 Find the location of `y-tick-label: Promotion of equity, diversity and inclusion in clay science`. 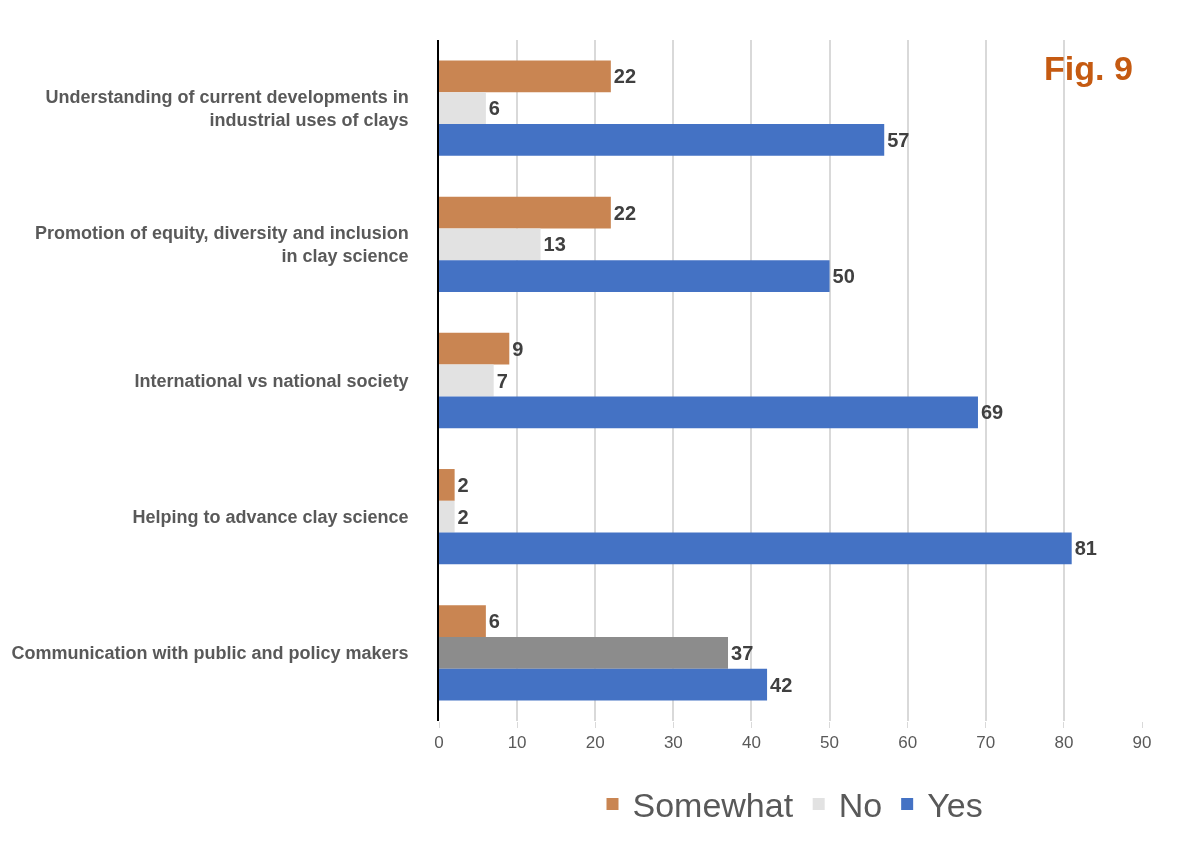

y-tick-label: Promotion of equity, diversity and inclusion in clay science is located at coordinates (221, 244).